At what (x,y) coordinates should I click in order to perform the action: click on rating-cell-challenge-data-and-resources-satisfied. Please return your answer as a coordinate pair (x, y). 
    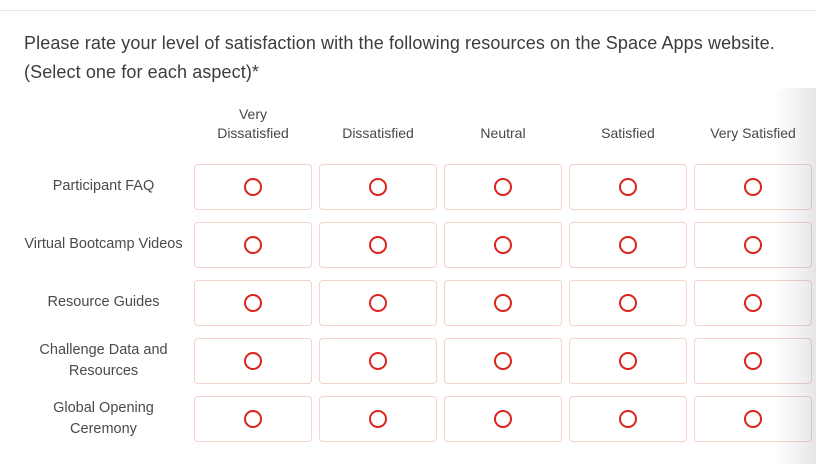
    Looking at the image, I should click on (628, 361).